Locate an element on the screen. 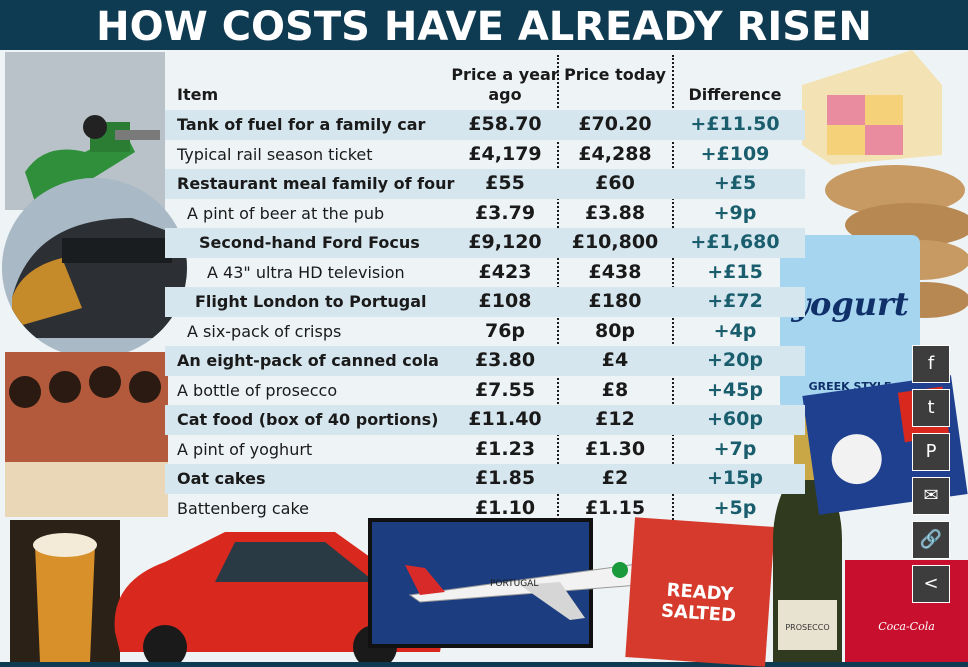 The width and height of the screenshot is (968, 667). row-price-year-ago: £1.23 is located at coordinates (505, 448).